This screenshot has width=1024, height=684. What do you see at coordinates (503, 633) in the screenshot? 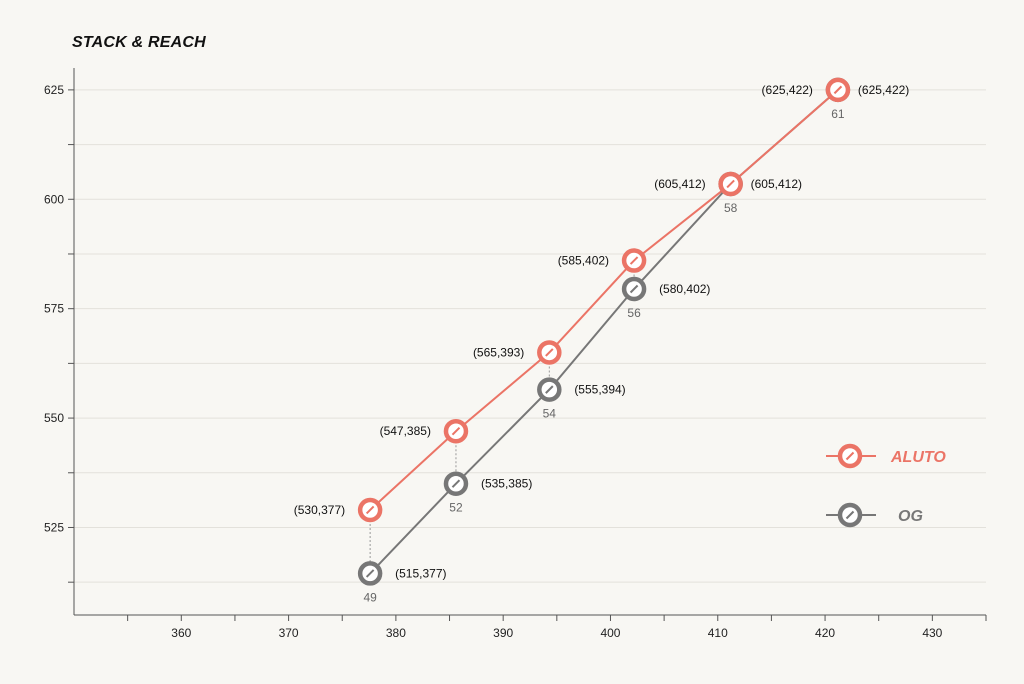
I see `x-tick-label: 390` at bounding box center [503, 633].